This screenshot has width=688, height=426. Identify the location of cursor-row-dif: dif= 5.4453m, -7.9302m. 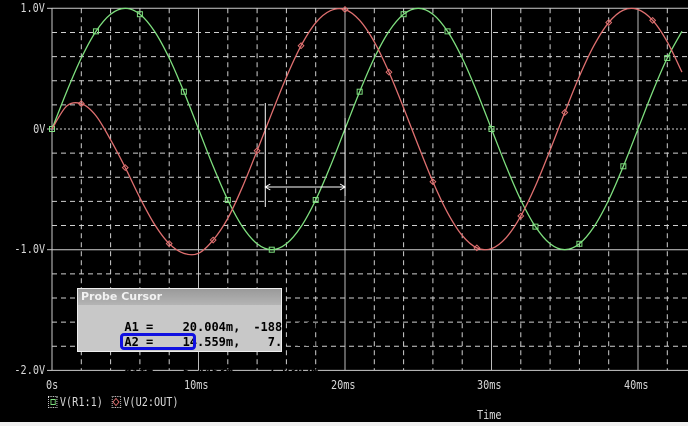
(198, 356).